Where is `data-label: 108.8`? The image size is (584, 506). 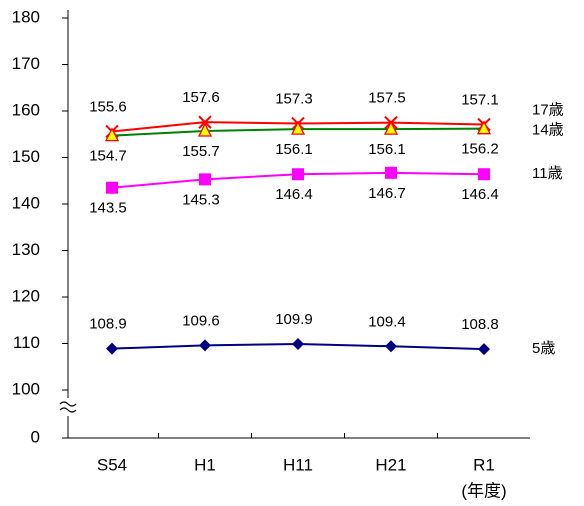
data-label: 108.8 is located at coordinates (480, 324).